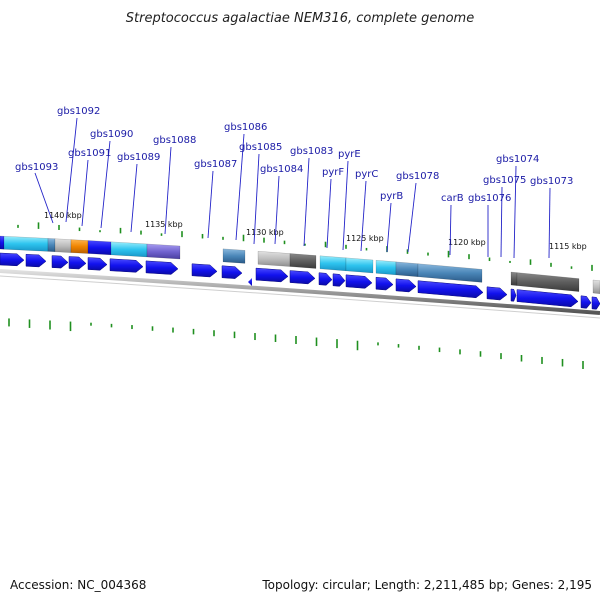 Image resolution: width=600 pixels, height=600 pixels. I want to click on gene-label: gbs1091, so click(89, 153).